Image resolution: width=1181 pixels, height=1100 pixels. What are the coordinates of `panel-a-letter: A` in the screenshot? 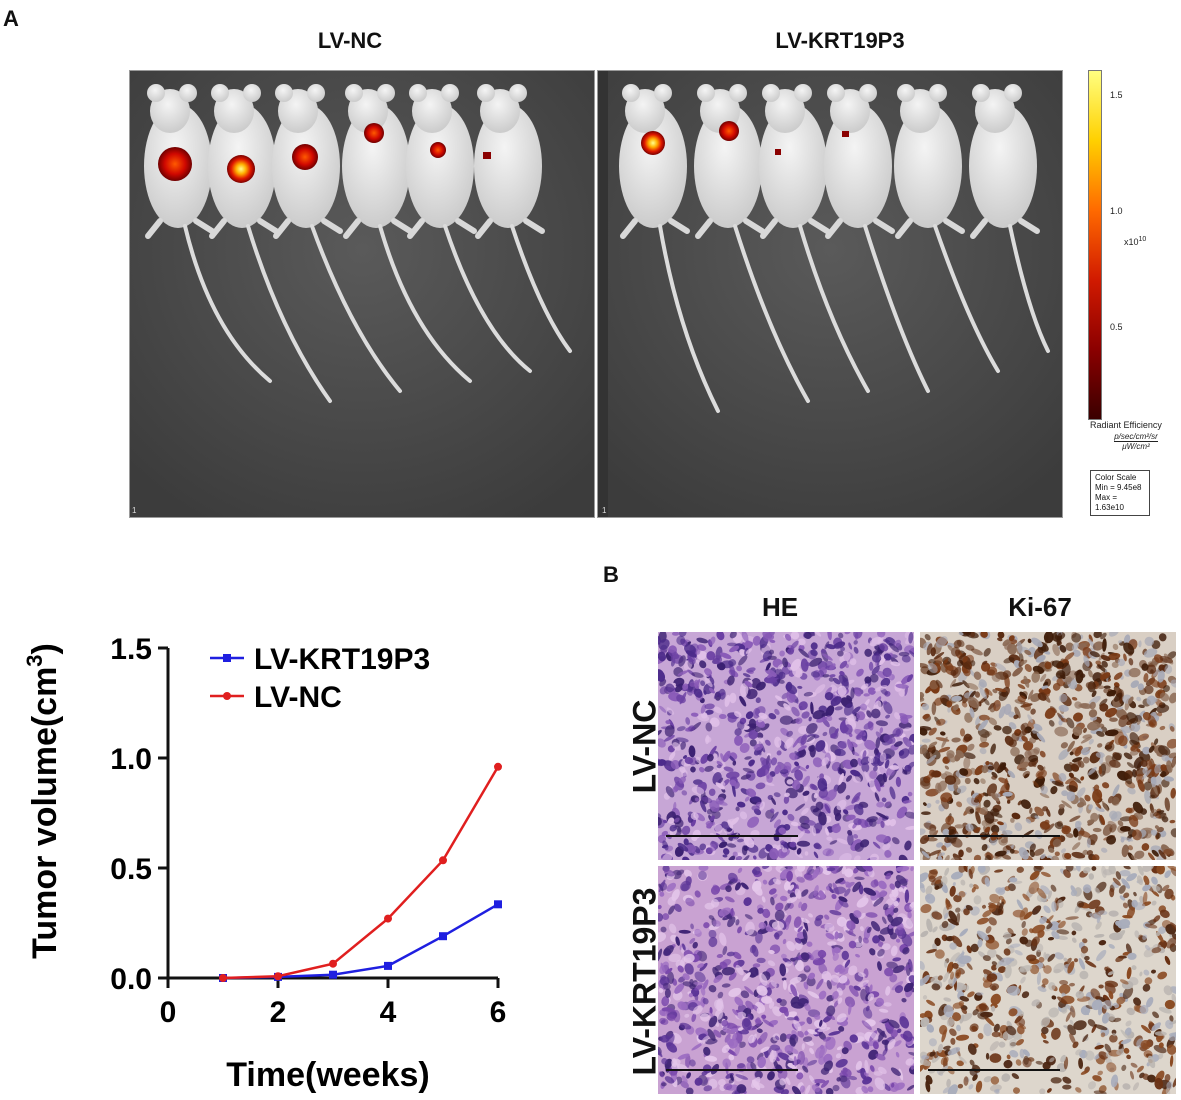 It's located at (11, 18).